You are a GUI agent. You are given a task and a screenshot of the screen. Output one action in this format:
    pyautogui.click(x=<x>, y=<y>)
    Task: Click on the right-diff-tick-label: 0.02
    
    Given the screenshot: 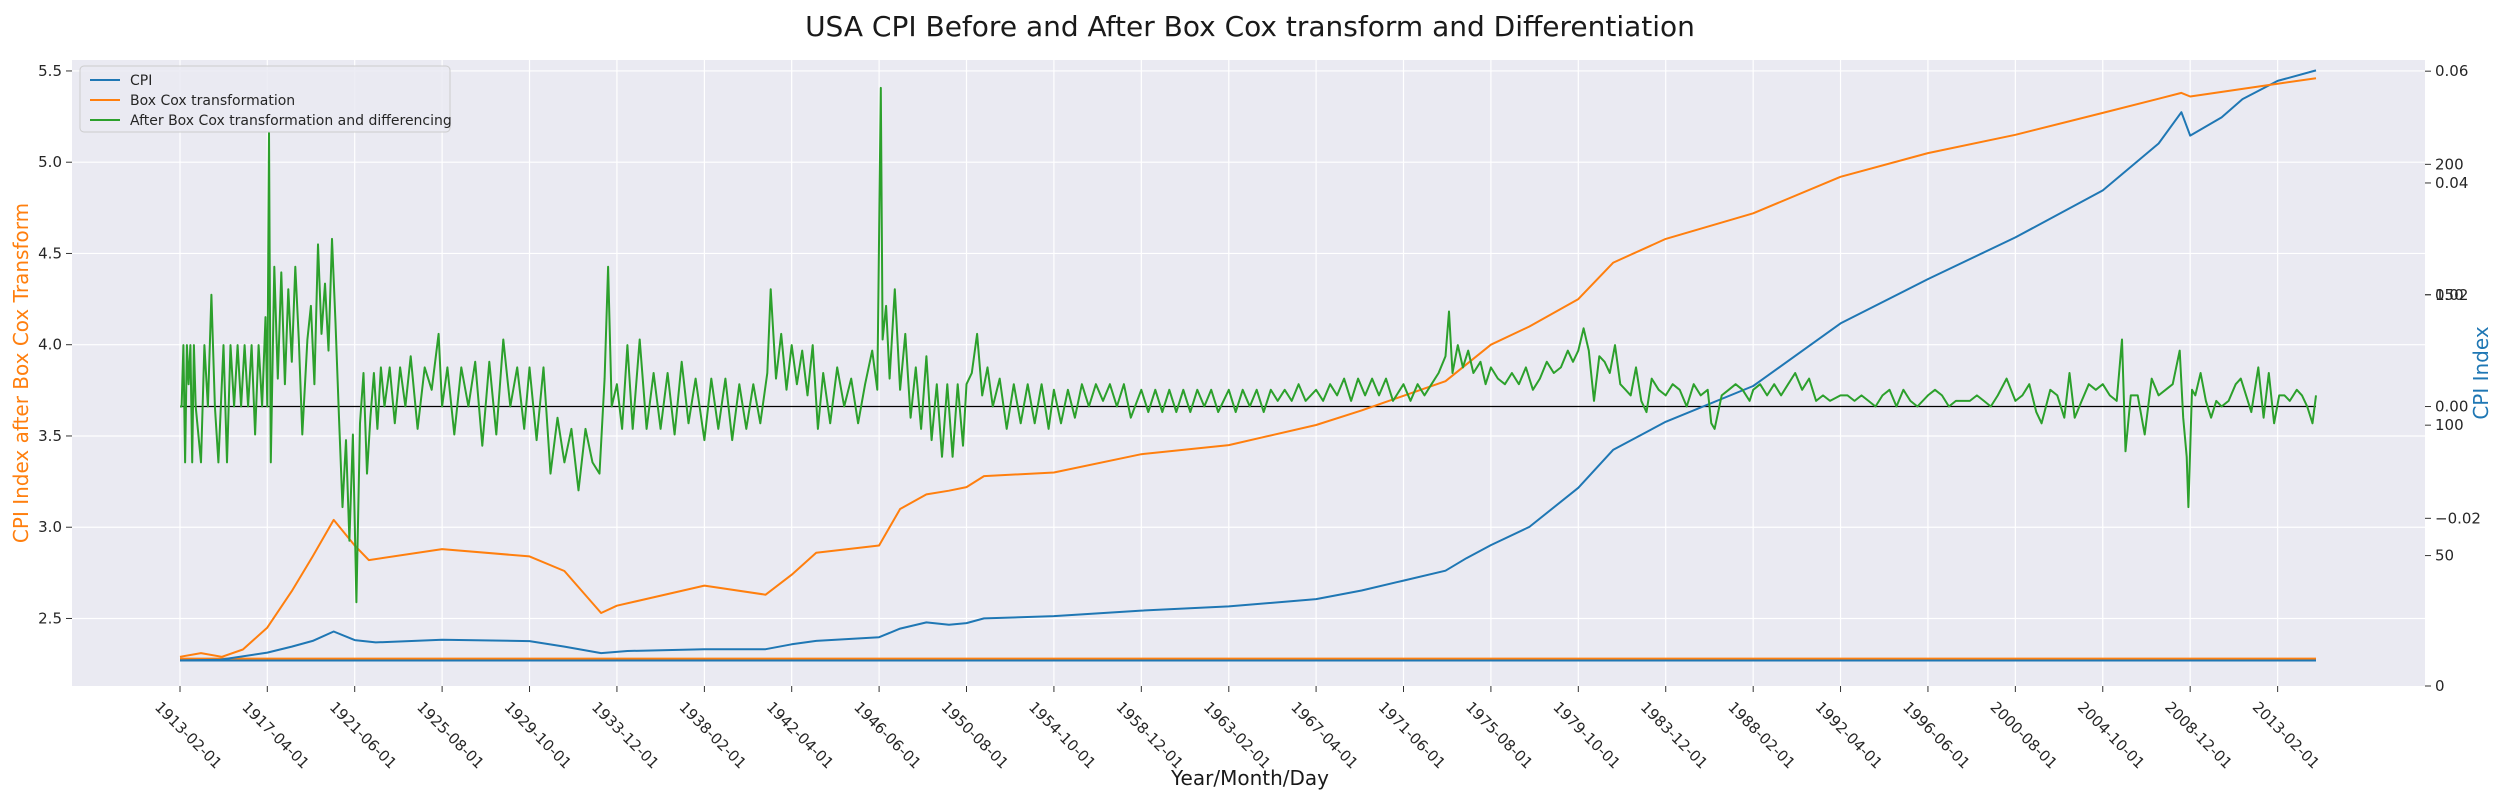 What is the action you would take?
    pyautogui.click(x=2451, y=295)
    